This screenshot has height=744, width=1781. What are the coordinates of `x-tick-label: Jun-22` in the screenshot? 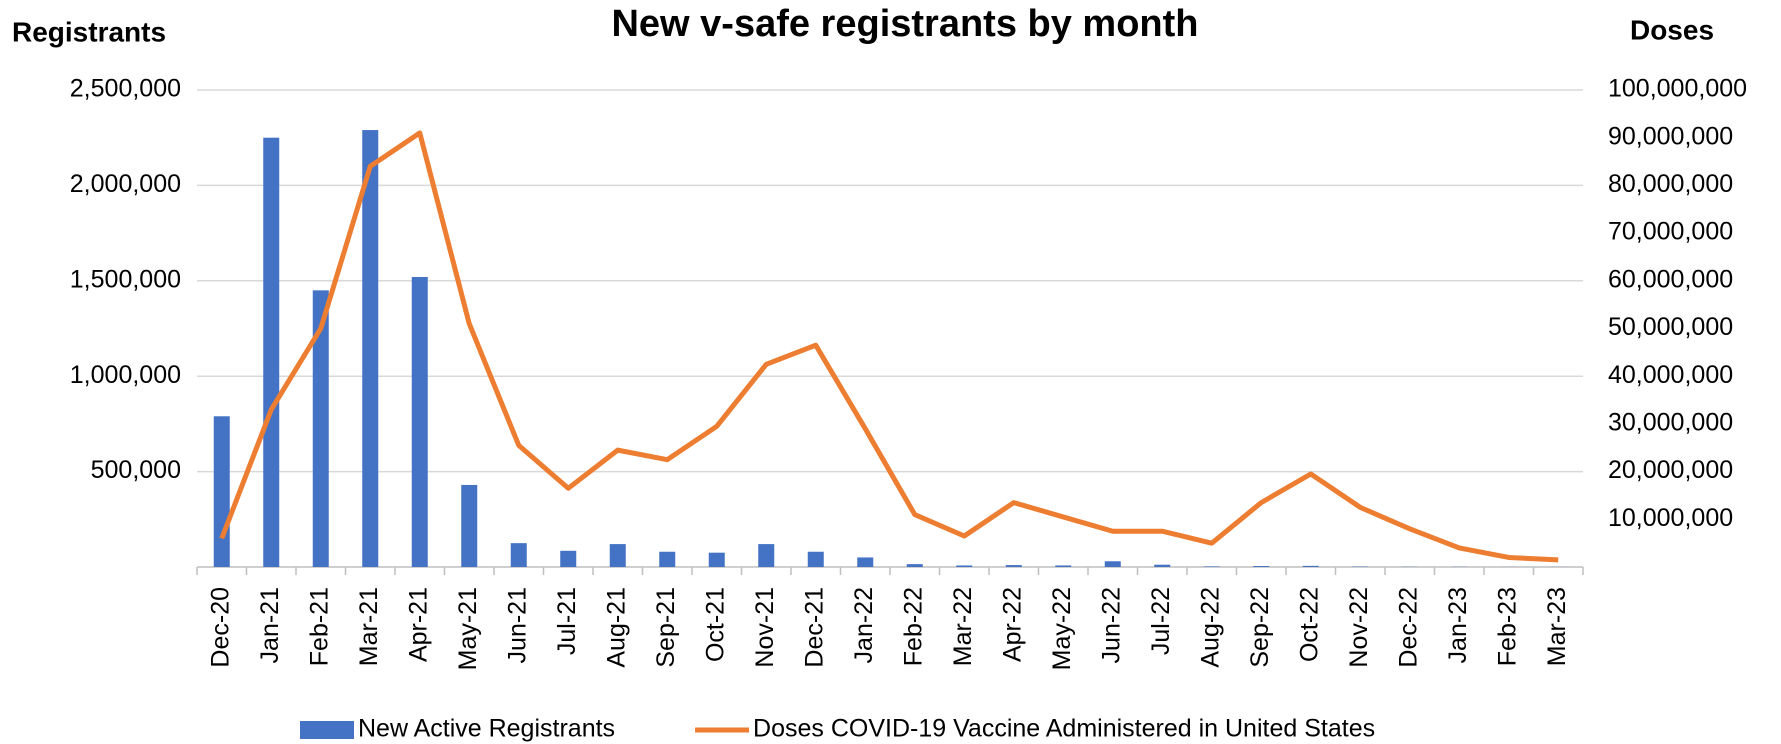 It's located at (1111, 625).